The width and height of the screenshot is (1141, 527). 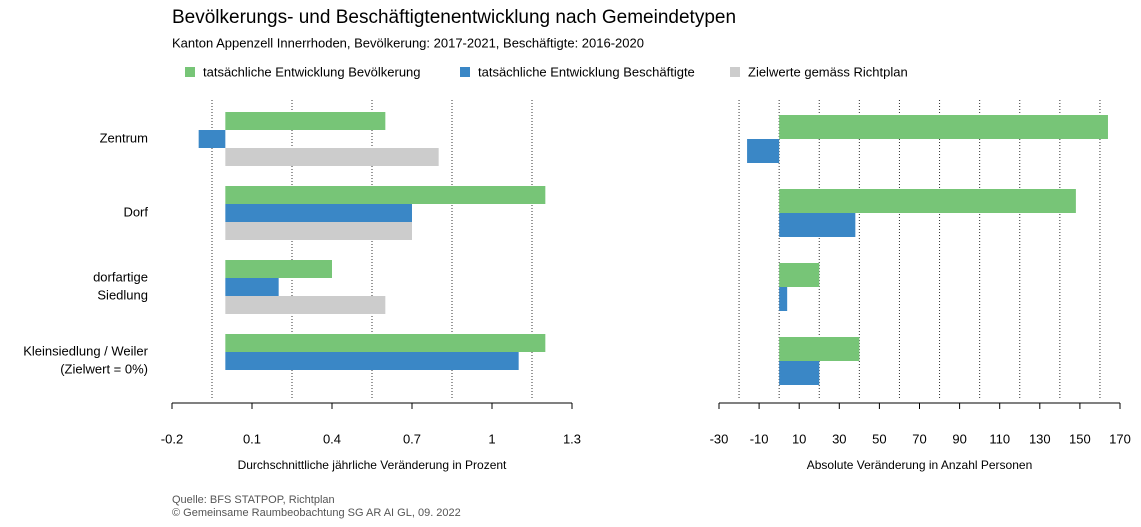 What do you see at coordinates (491, 438) in the screenshot?
I see `x-tick-label: 1` at bounding box center [491, 438].